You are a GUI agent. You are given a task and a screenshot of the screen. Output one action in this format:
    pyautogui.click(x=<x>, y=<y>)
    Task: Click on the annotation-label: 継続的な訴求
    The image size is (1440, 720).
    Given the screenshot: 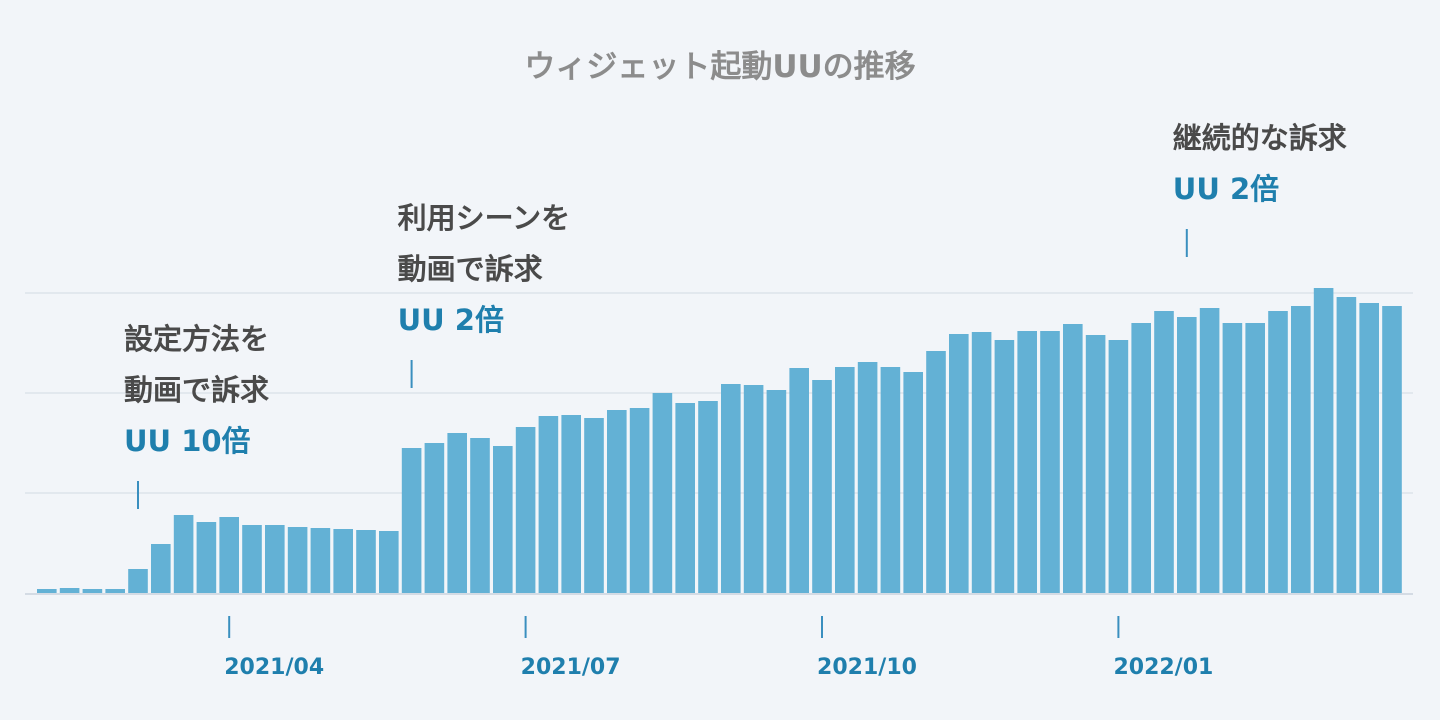 What is the action you would take?
    pyautogui.click(x=1260, y=138)
    